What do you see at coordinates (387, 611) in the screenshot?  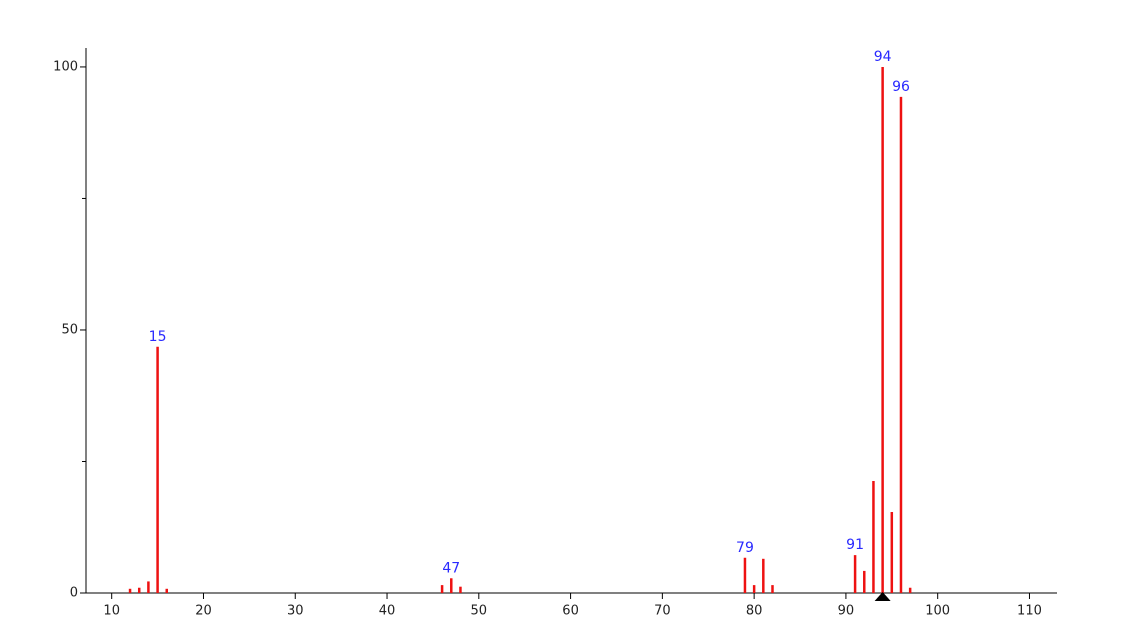 I see `x-tick-label: 40` at bounding box center [387, 611].